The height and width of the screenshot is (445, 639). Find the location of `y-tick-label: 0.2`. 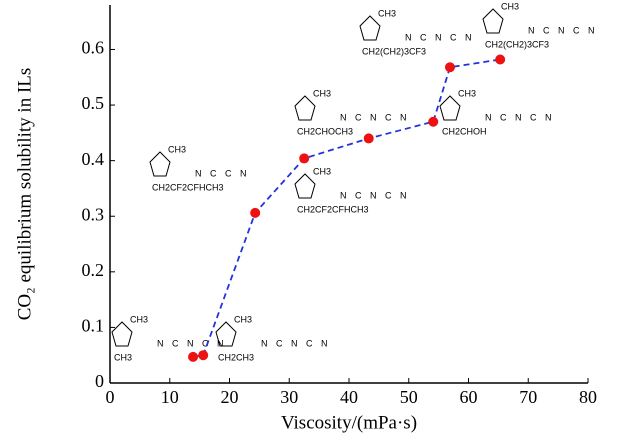

y-tick-label: 0.2 is located at coordinates (93, 270).